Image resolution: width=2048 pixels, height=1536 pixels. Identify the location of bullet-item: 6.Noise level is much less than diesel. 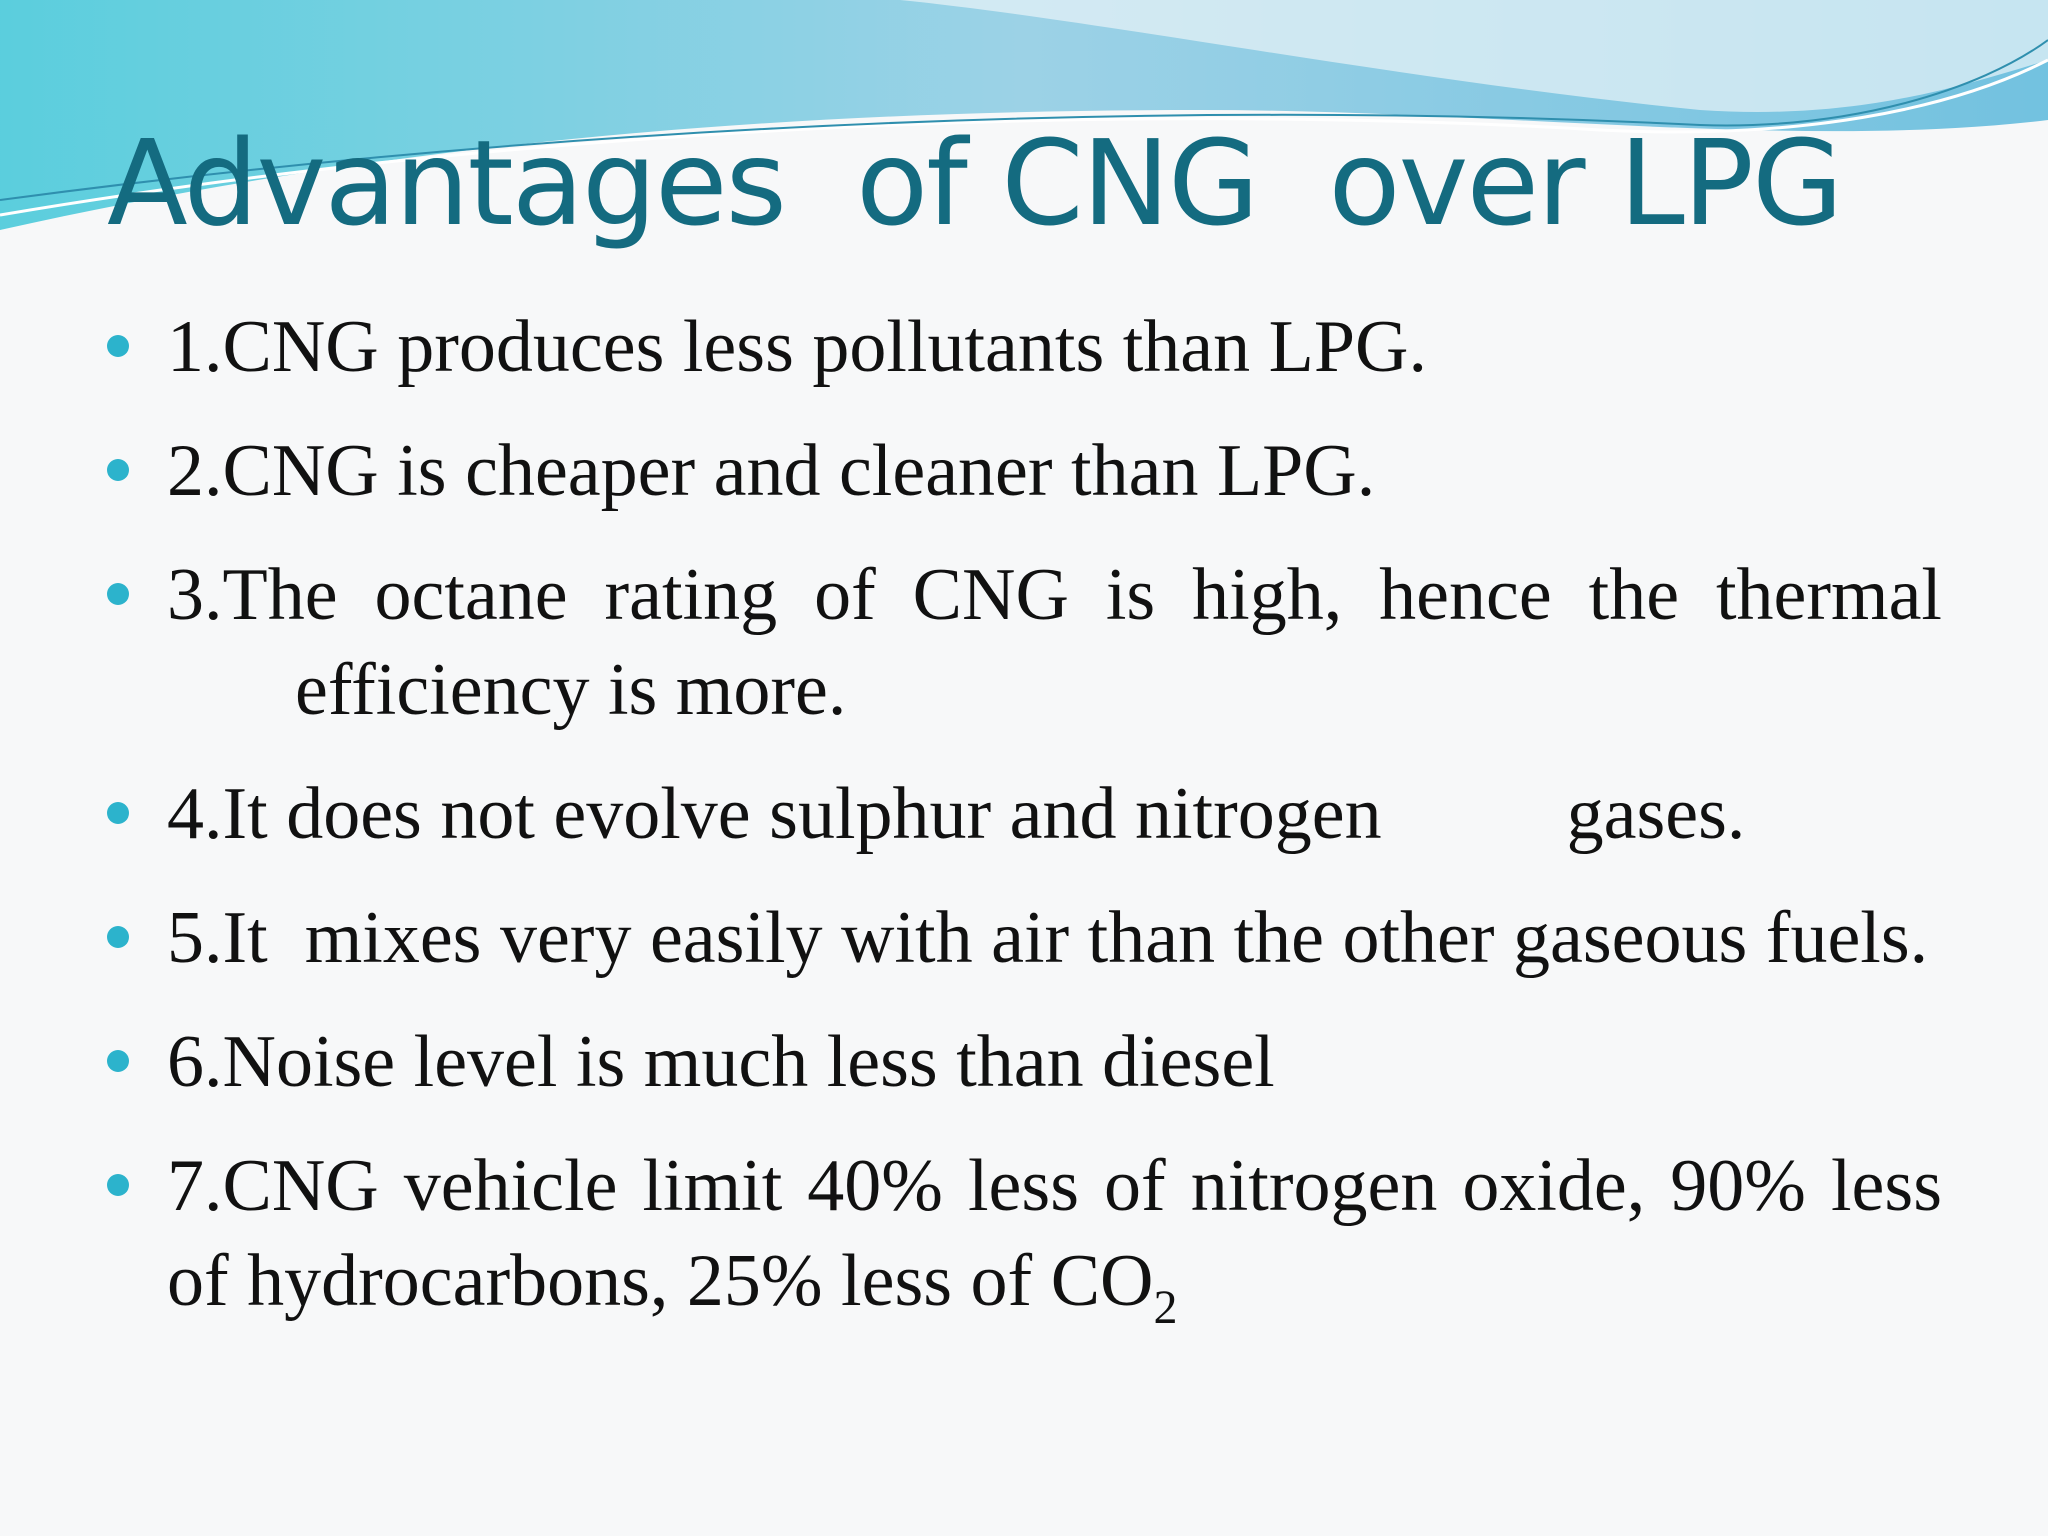
(1024, 1062).